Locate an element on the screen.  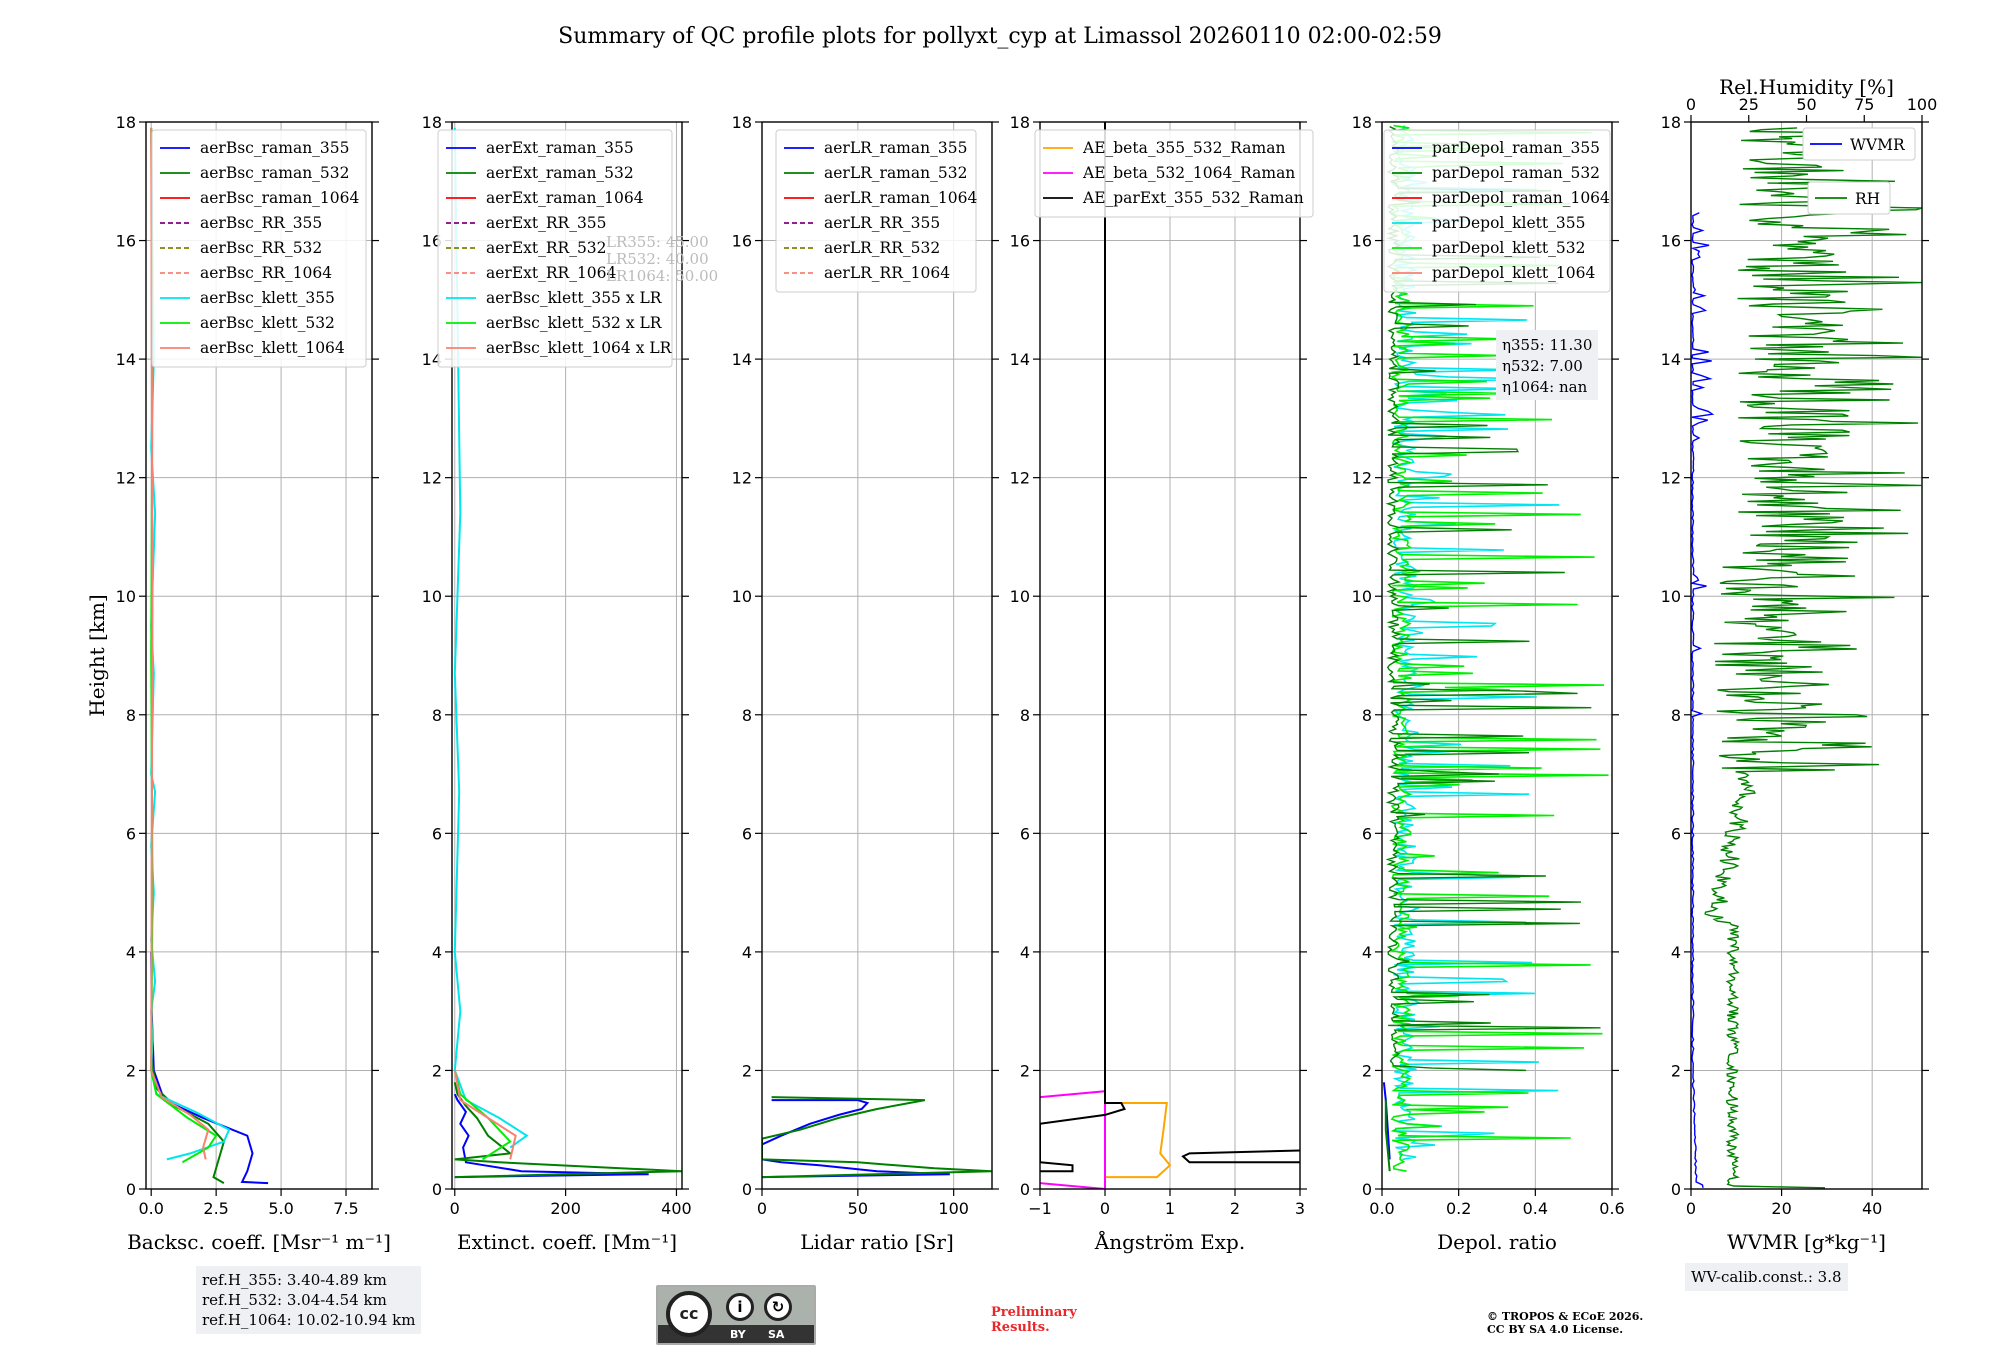
series-AE_parExt_355_532_Raman_b is located at coordinates (1240, 1156).